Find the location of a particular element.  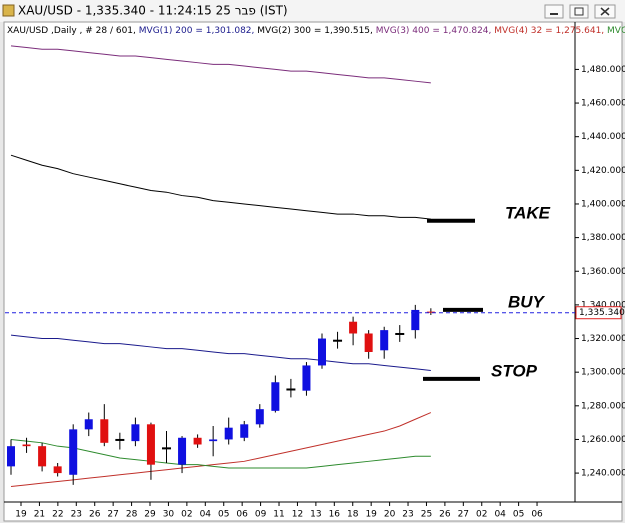

y-tick-label: 1,240.000 is located at coordinates (603, 474).